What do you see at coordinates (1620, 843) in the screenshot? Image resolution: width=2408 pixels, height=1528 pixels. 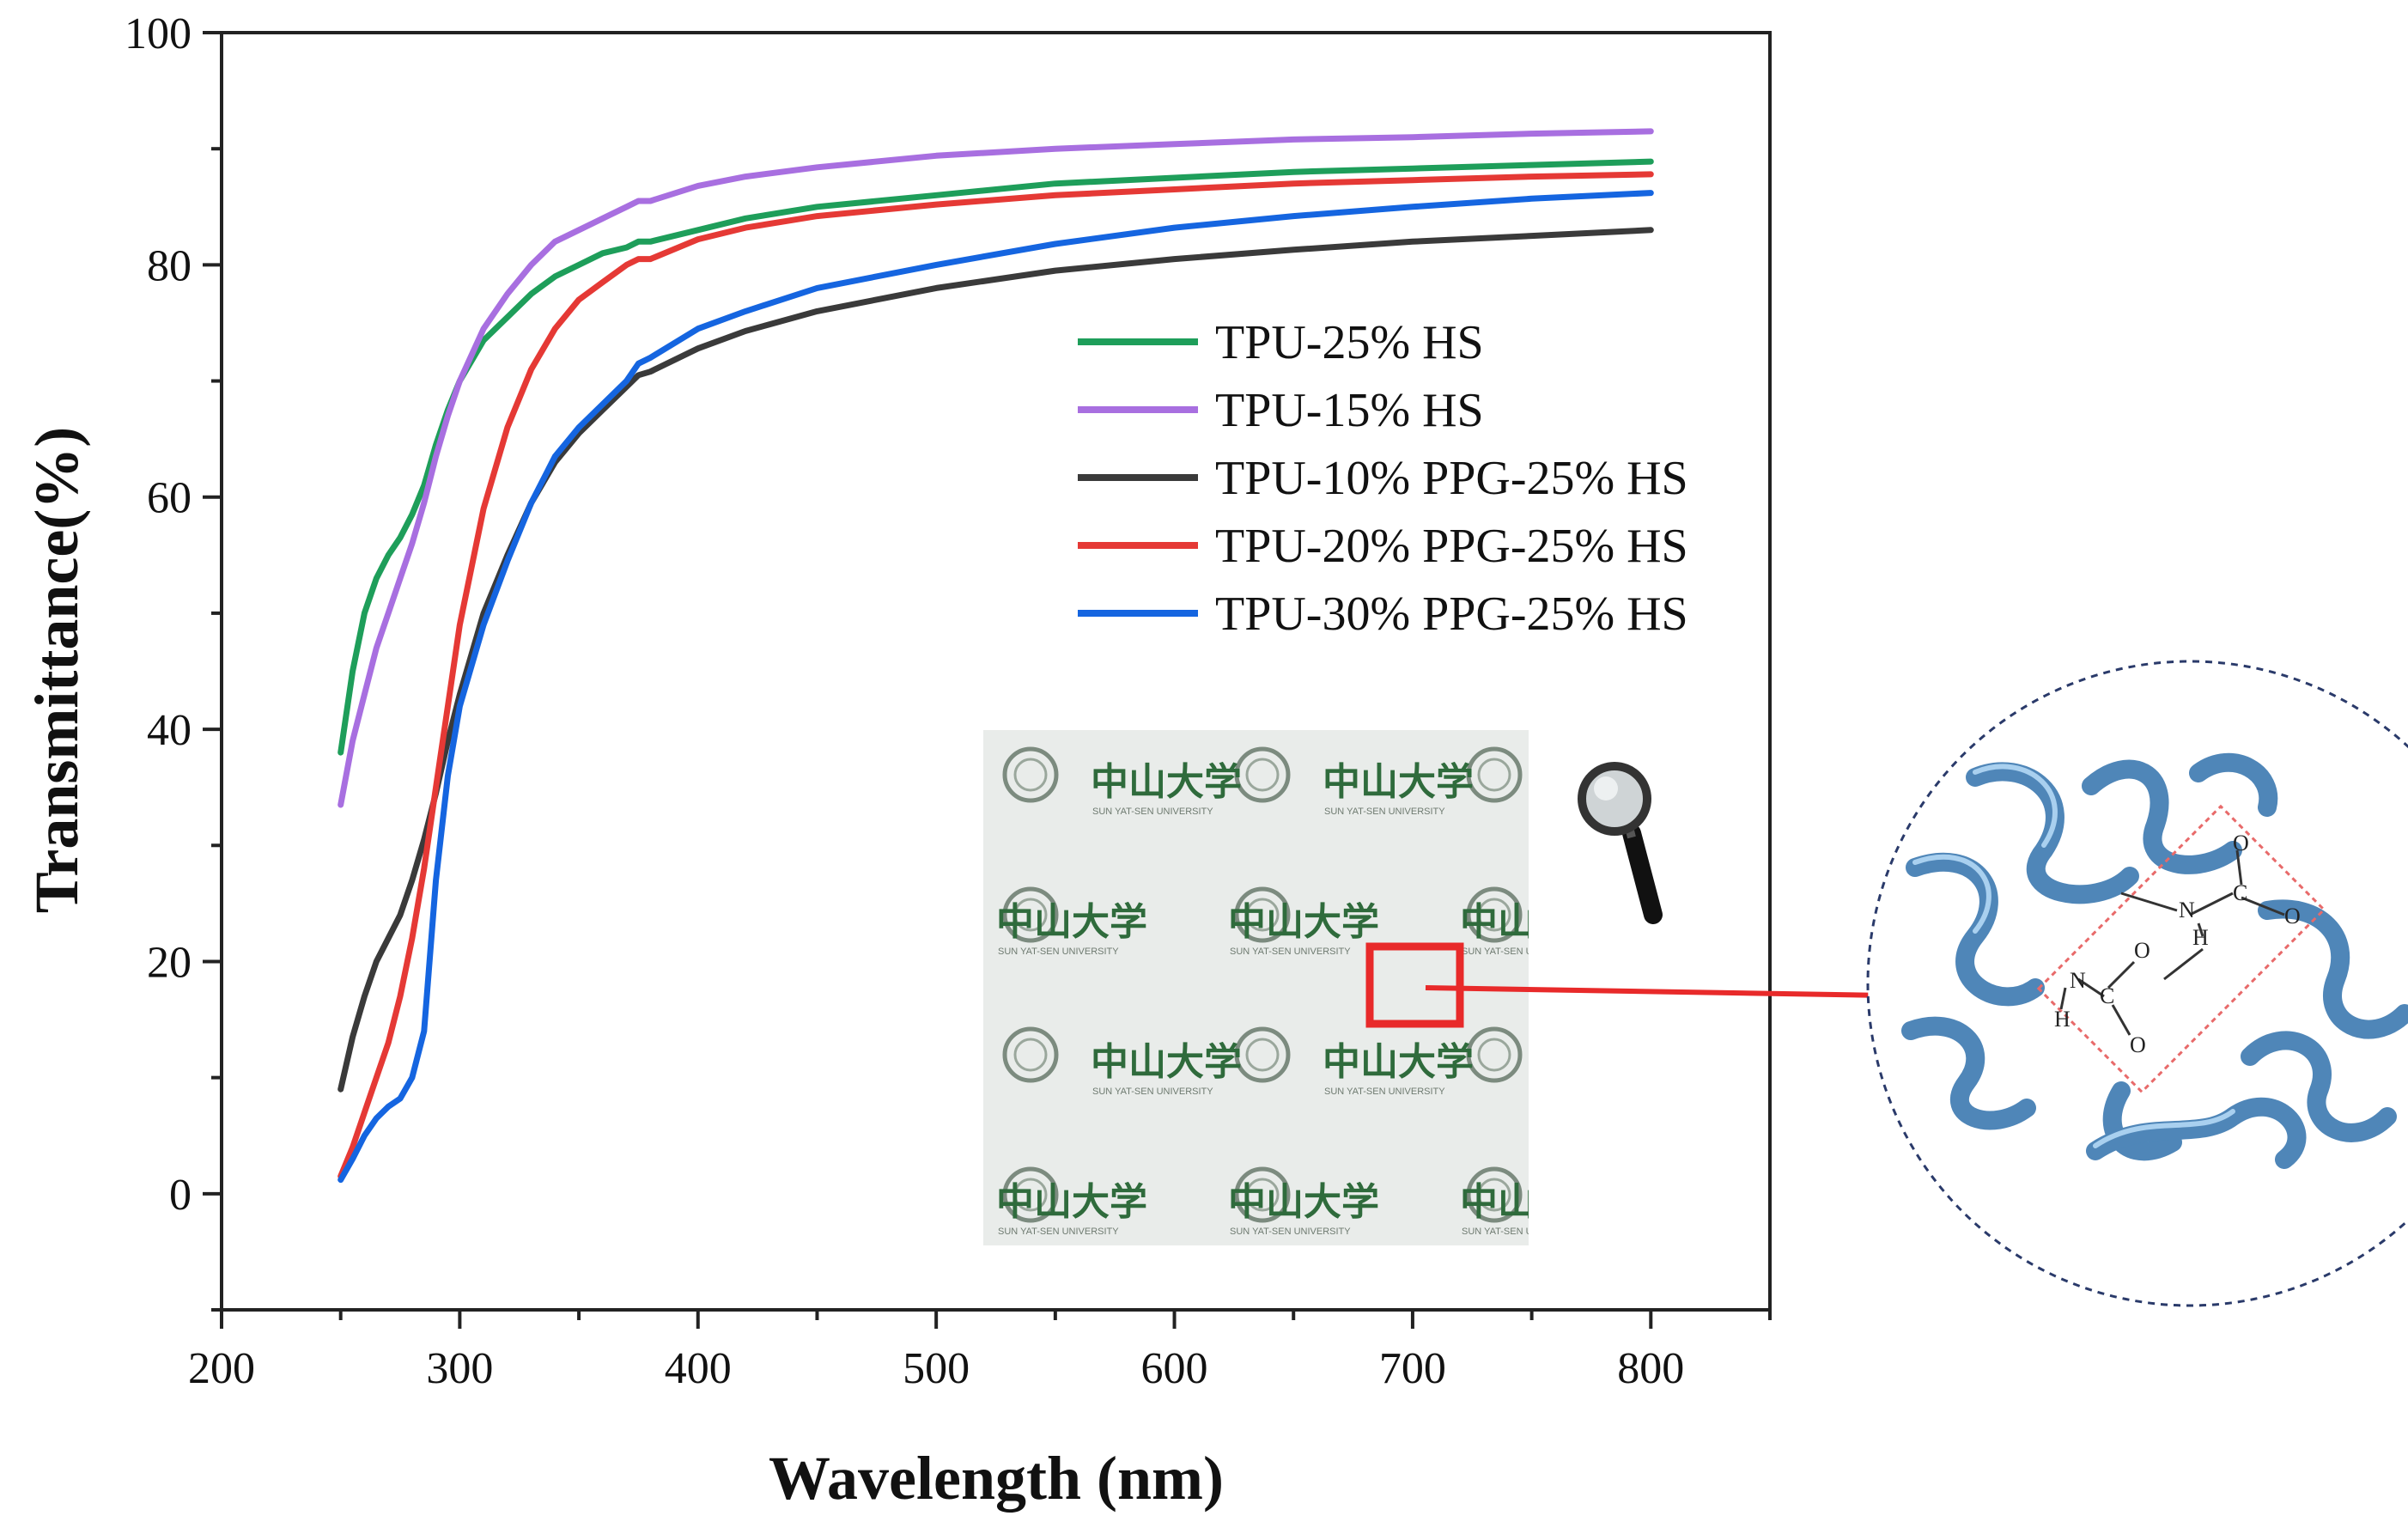 I see `magnifier-icon` at bounding box center [1620, 843].